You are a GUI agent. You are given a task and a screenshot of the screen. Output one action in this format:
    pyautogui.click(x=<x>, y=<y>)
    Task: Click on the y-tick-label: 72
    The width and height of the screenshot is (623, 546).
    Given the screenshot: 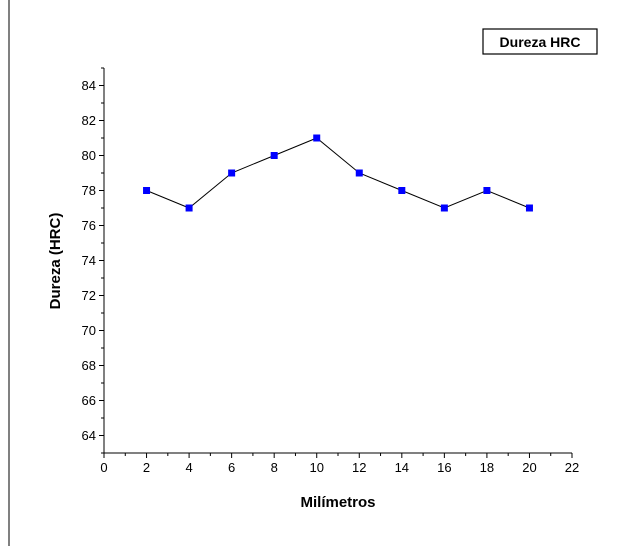 What is the action you would take?
    pyautogui.click(x=89, y=295)
    